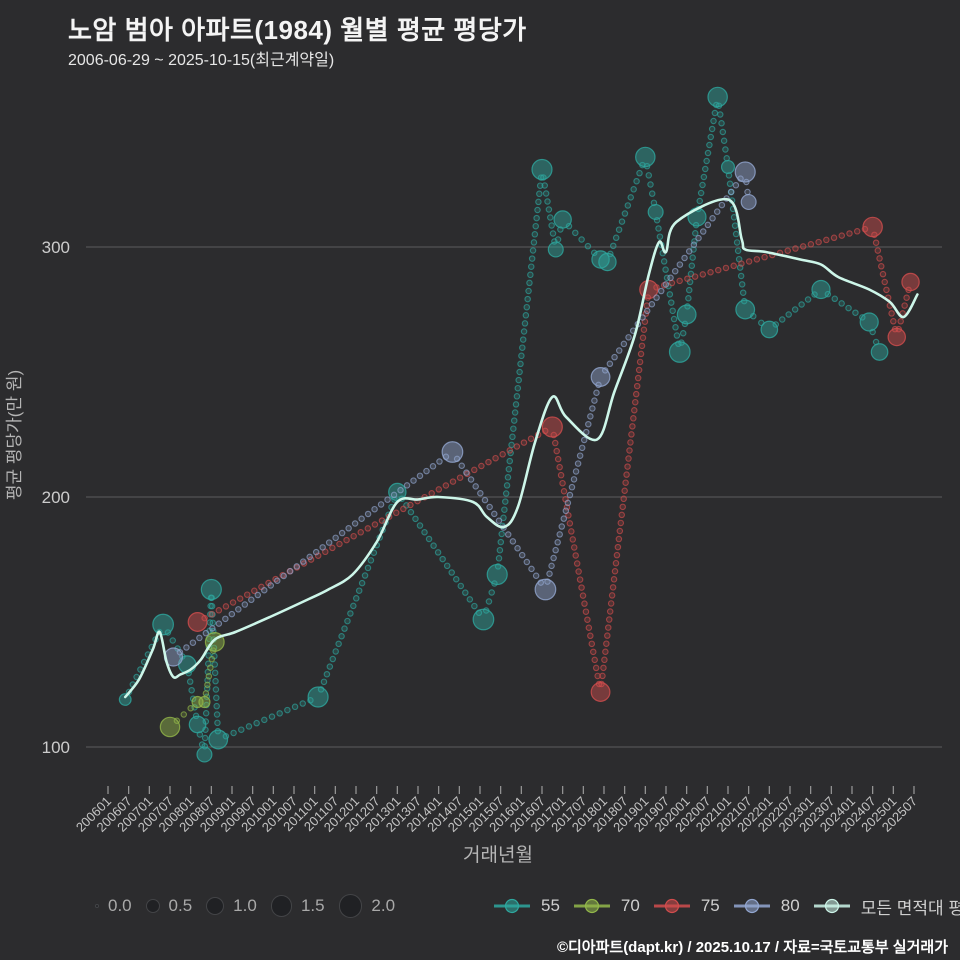 The height and width of the screenshot is (960, 960). What do you see at coordinates (56, 497) in the screenshot?
I see `y-tick-label: 200` at bounding box center [56, 497].